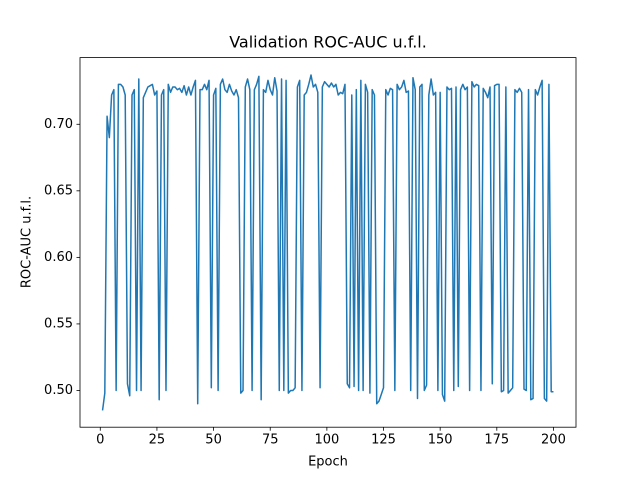 This screenshot has height=480, width=640. What do you see at coordinates (157, 440) in the screenshot?
I see `x-tick-label: 25` at bounding box center [157, 440].